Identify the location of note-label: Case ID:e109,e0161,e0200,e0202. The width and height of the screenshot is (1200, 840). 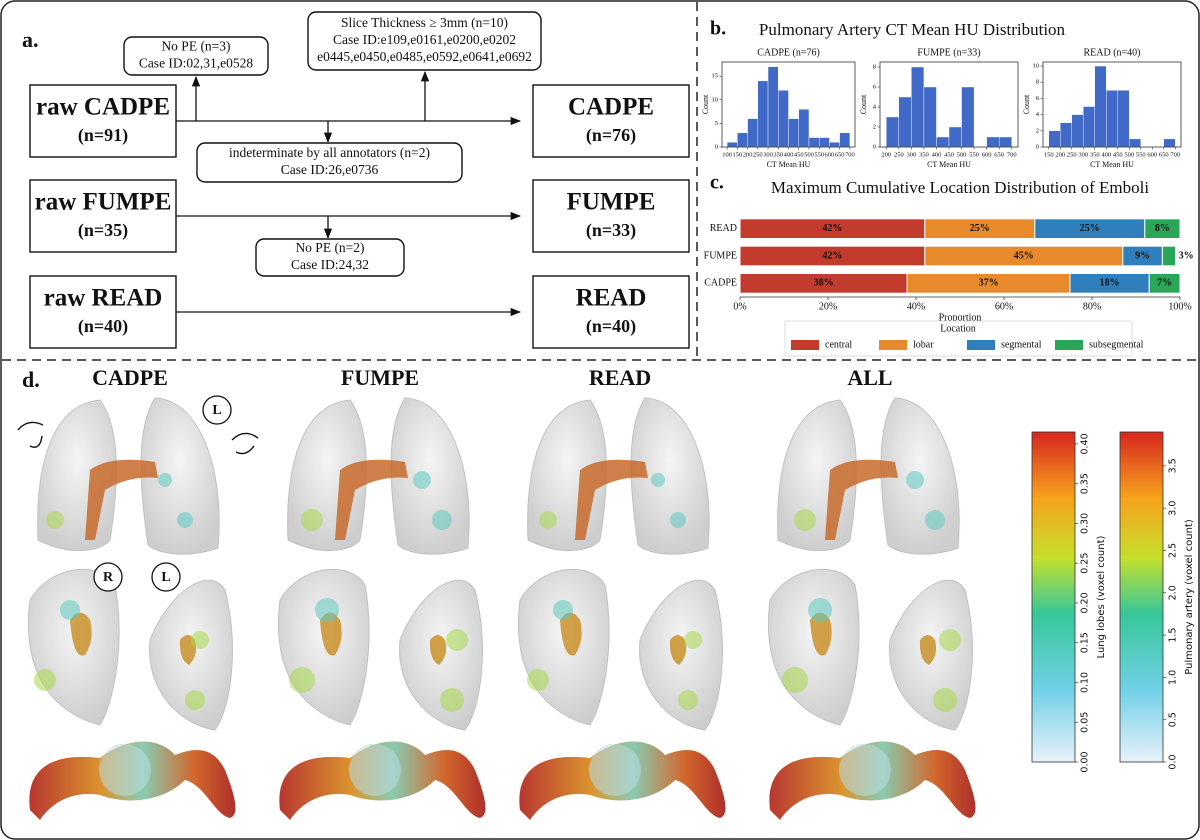
(424, 39).